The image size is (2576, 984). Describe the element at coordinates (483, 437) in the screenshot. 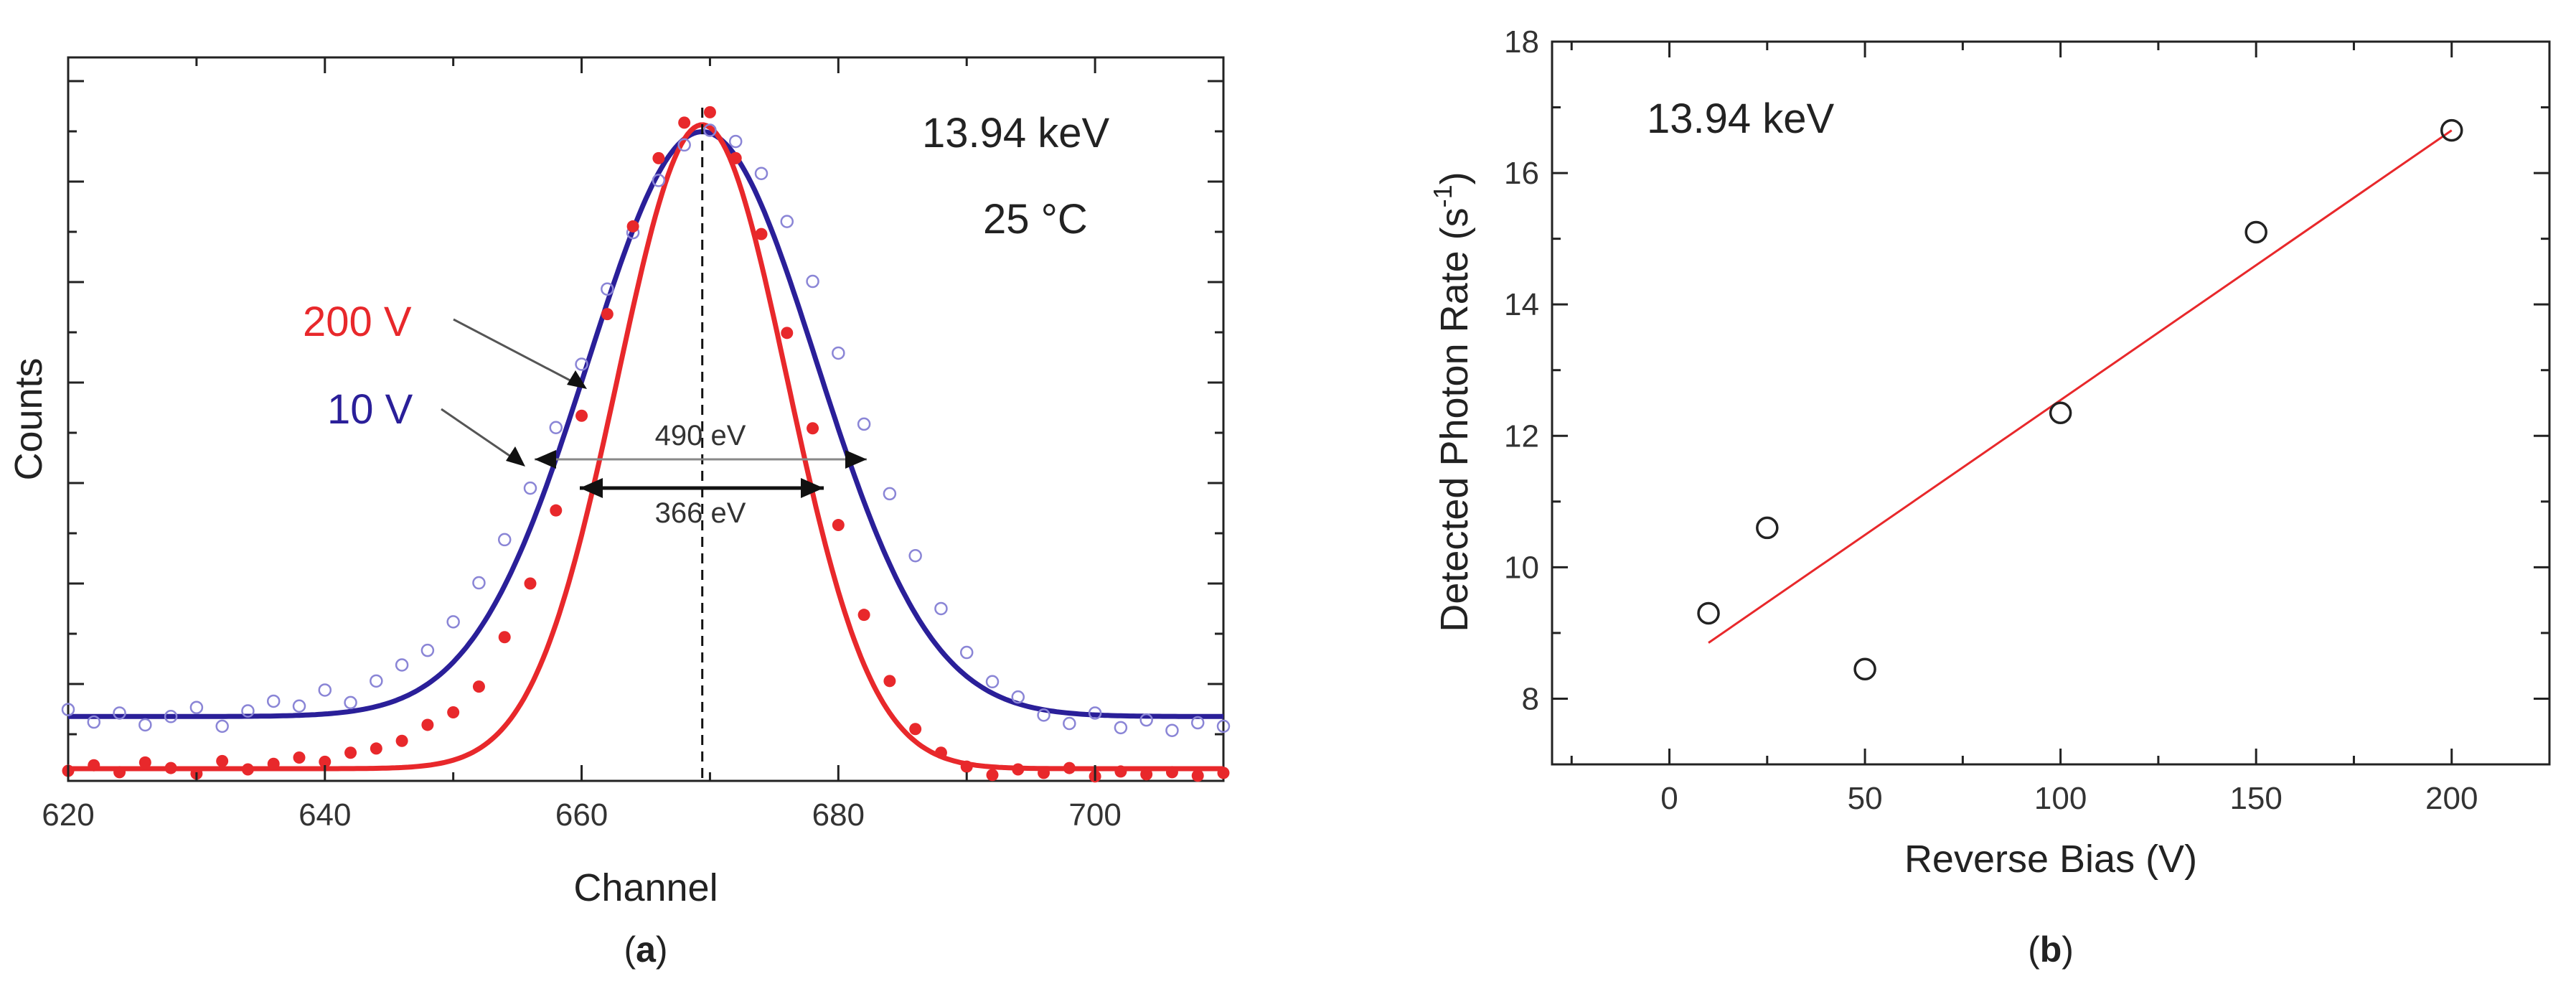

I see `label-10v-leader` at that location.